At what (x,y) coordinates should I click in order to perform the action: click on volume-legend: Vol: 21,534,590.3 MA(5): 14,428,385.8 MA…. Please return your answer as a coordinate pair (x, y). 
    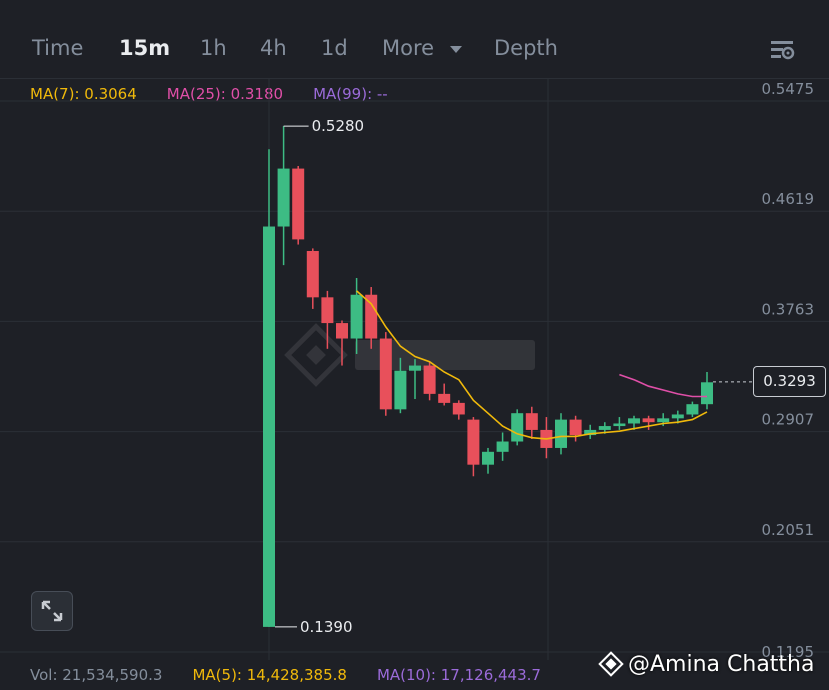
    Looking at the image, I should click on (285, 675).